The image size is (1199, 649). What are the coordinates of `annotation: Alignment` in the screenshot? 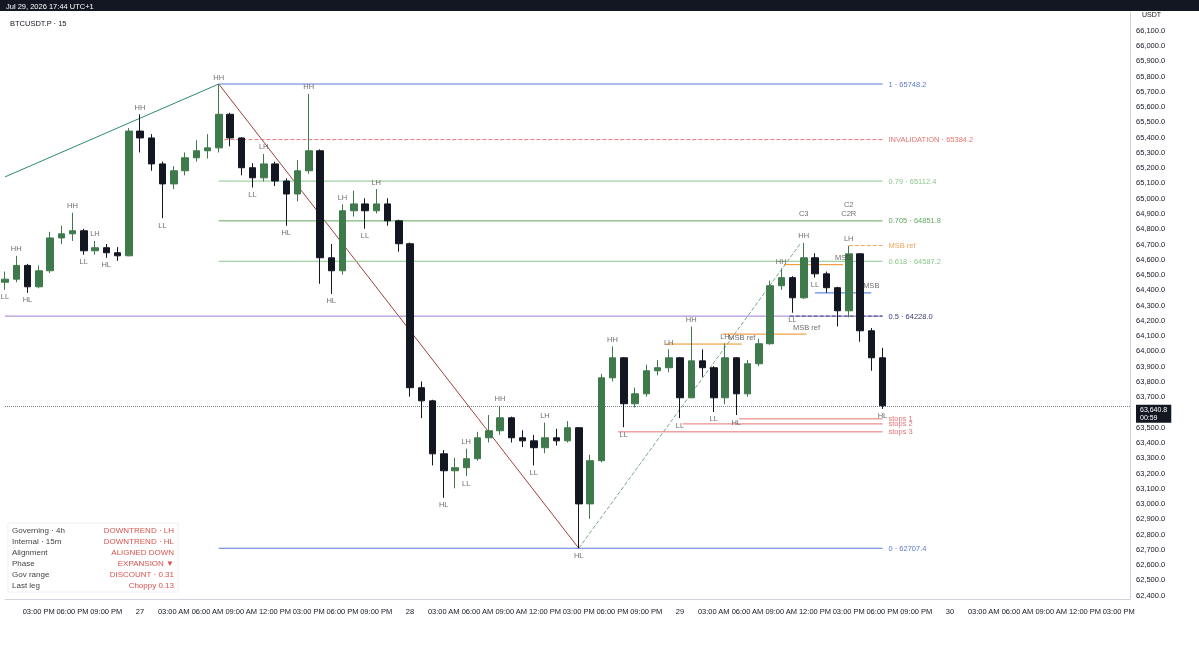 It's located at (30, 552).